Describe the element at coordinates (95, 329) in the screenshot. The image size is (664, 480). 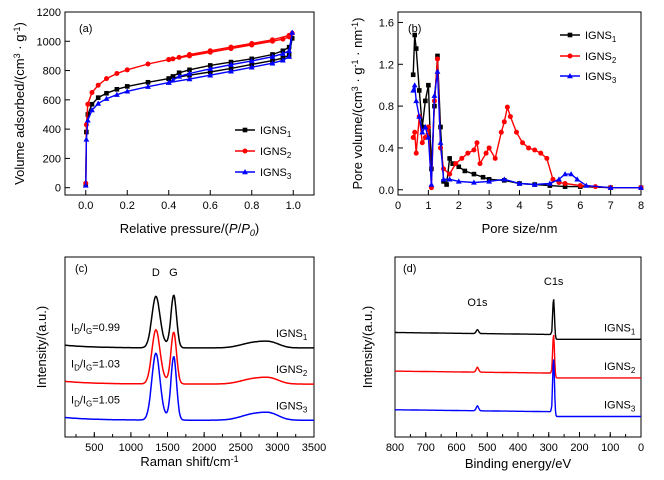
I see `raman-ratio-IGNS1: ID/IG=0.99` at that location.